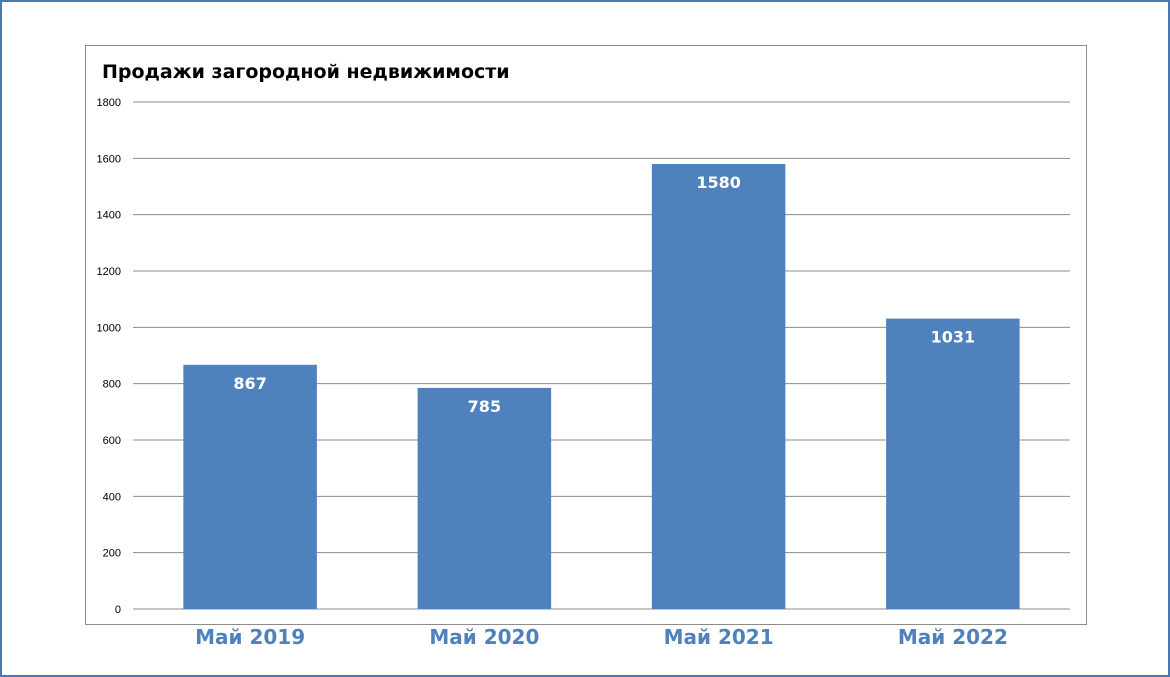  I want to click on y-tick-label: 200, so click(112, 554).